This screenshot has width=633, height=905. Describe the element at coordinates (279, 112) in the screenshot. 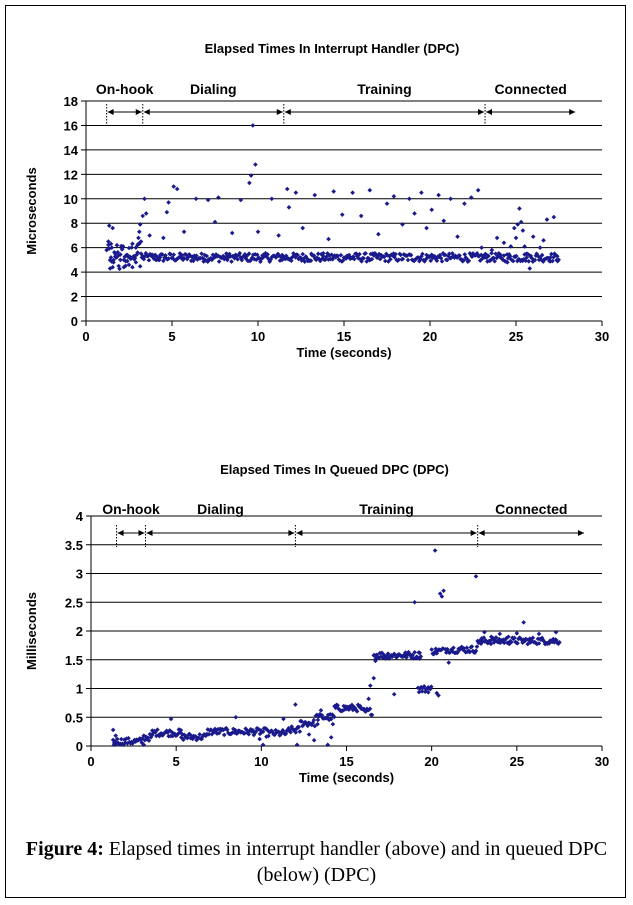

I see `phase-arrowhead-right` at that location.